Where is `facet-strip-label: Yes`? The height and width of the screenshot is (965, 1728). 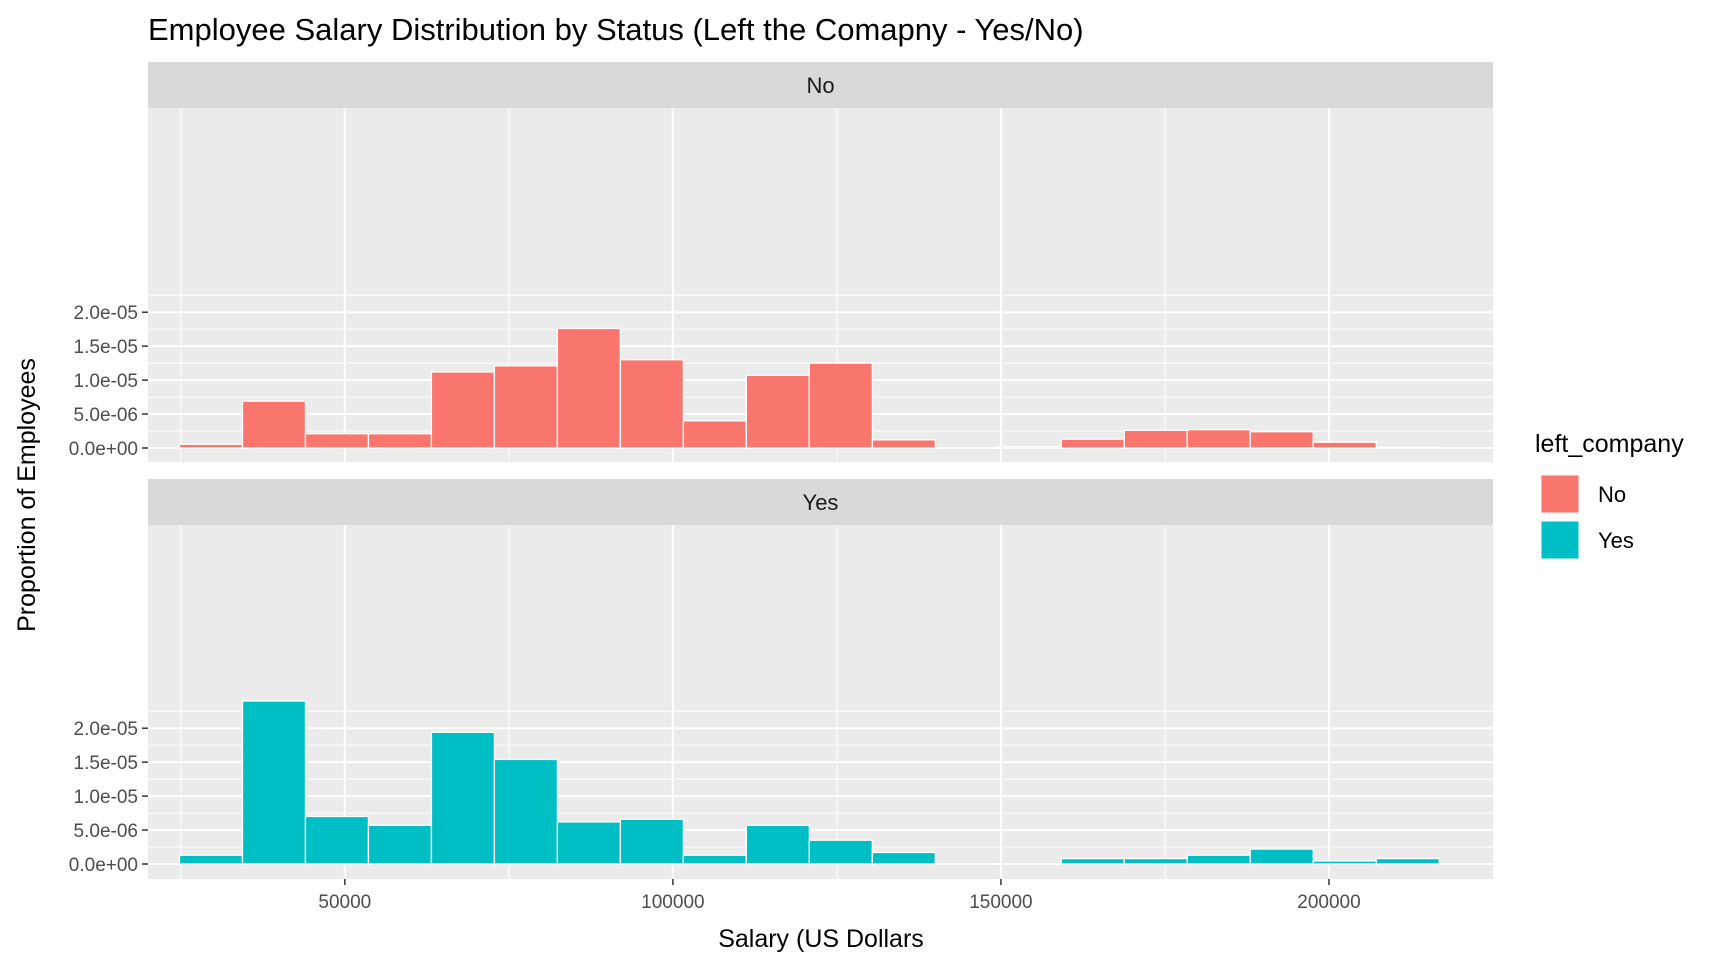
facet-strip-label: Yes is located at coordinates (821, 502).